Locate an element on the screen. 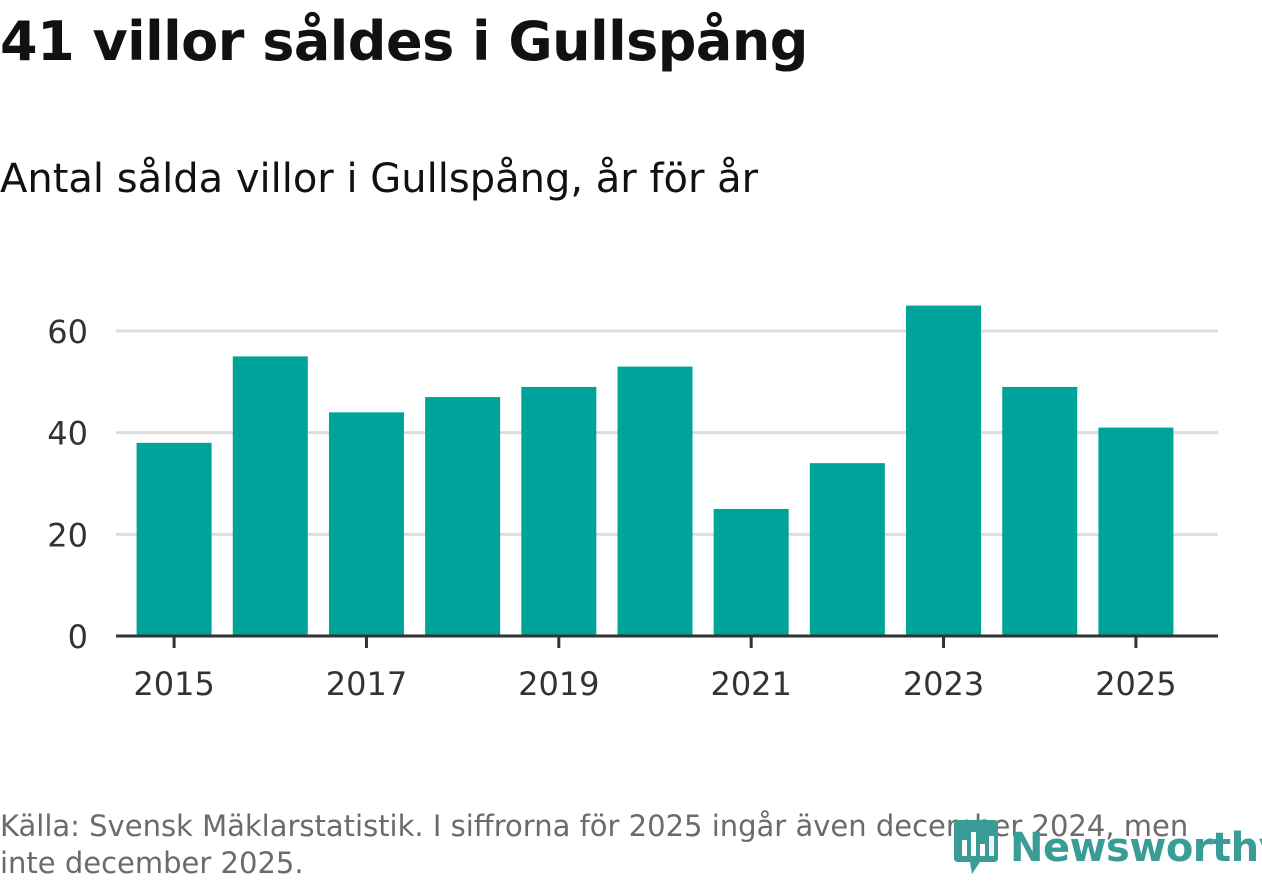 The height and width of the screenshot is (882, 1262). newsworthy-logo-icon is located at coordinates (976, 847).